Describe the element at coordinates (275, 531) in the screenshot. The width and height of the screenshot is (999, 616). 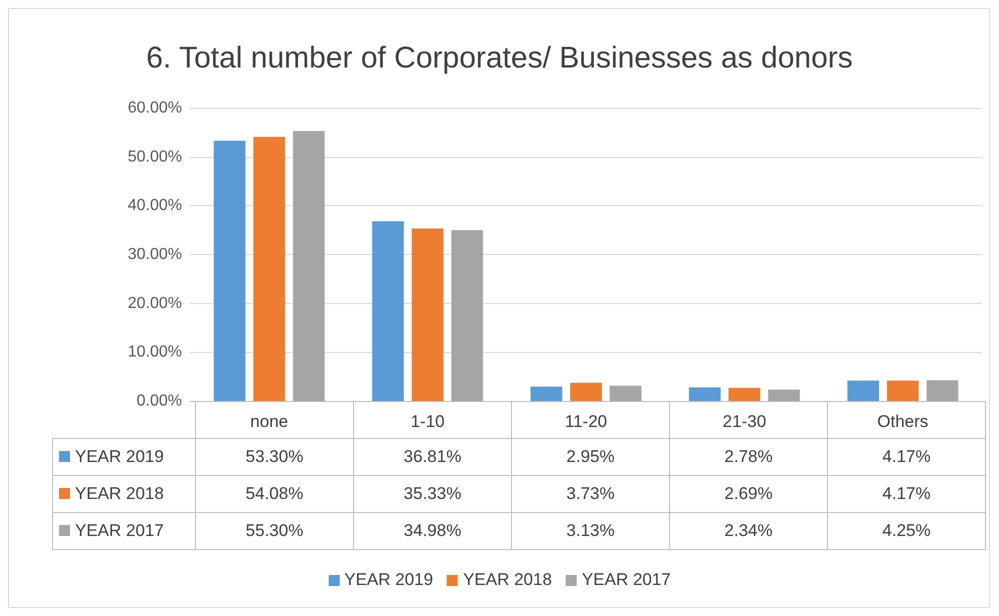
I see `data-label: 55.30%` at that location.